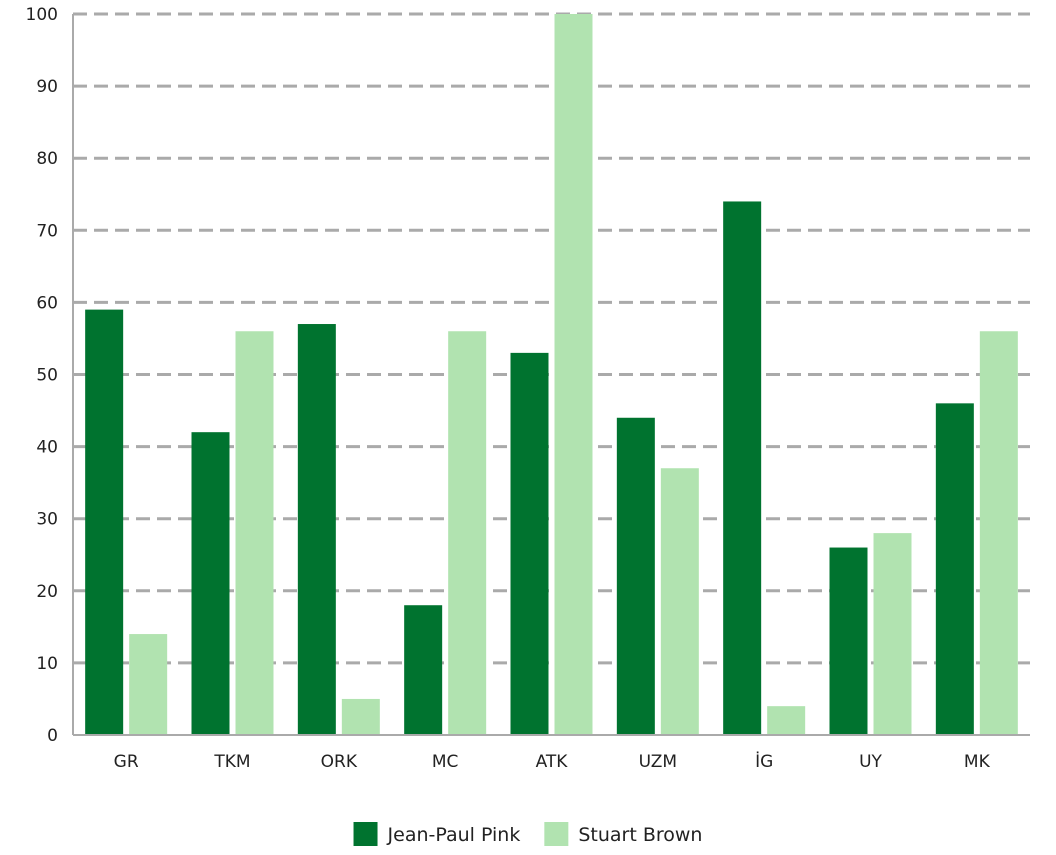  What do you see at coordinates (47, 664) in the screenshot?
I see `y-tick-label: 10` at bounding box center [47, 664].